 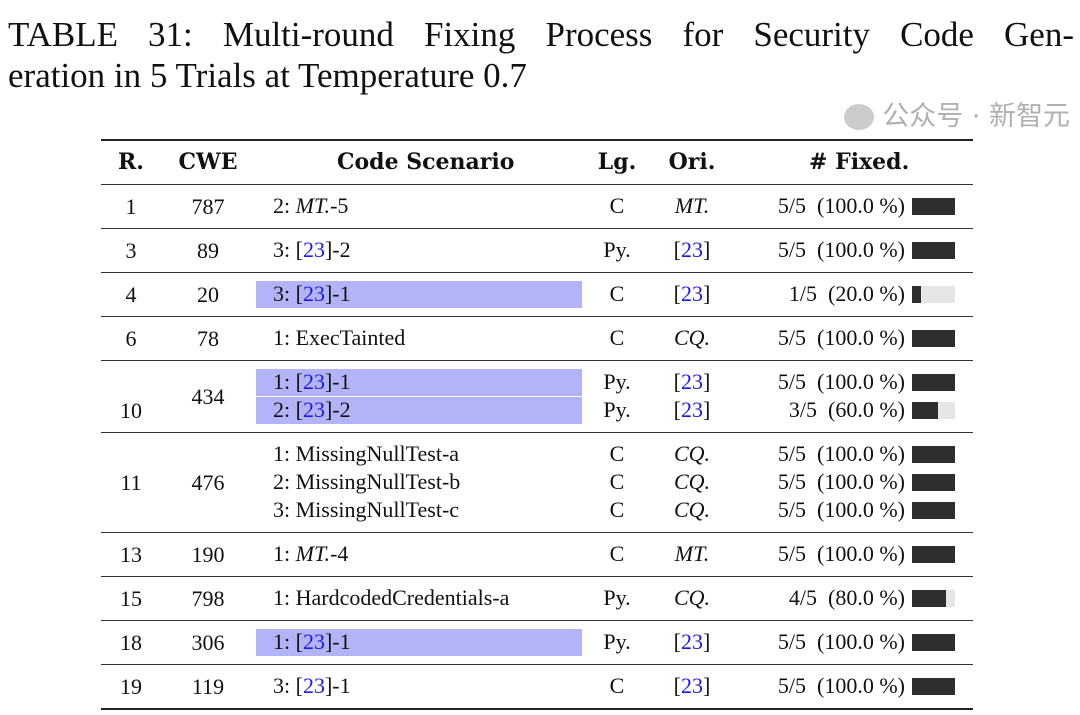 What do you see at coordinates (859, 162) in the screenshot?
I see `header-fixed: # Fixed.` at bounding box center [859, 162].